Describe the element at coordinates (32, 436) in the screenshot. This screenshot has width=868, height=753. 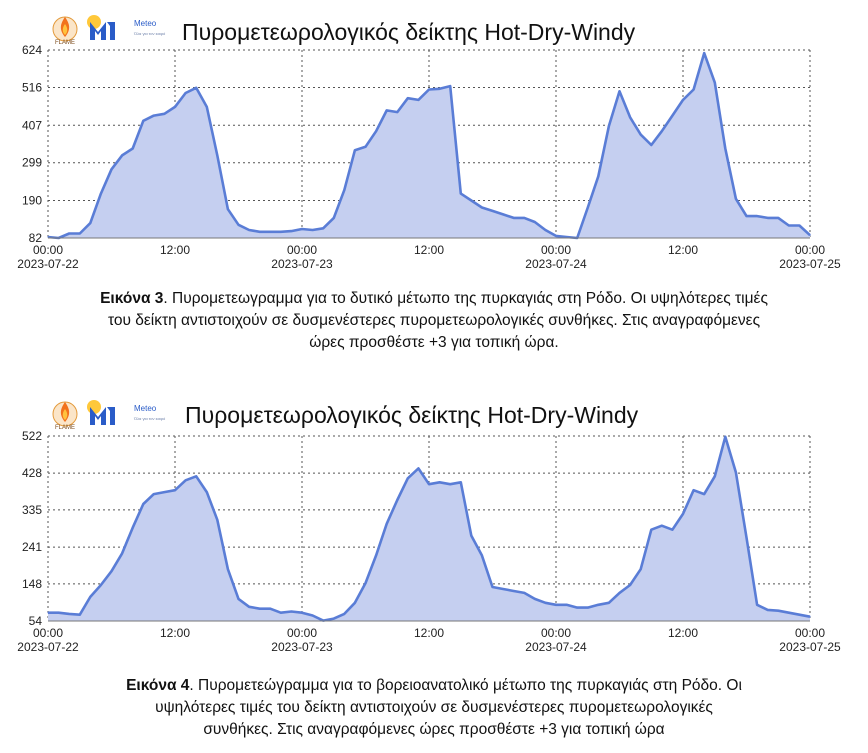
I see `y-tick-label: 522` at that location.